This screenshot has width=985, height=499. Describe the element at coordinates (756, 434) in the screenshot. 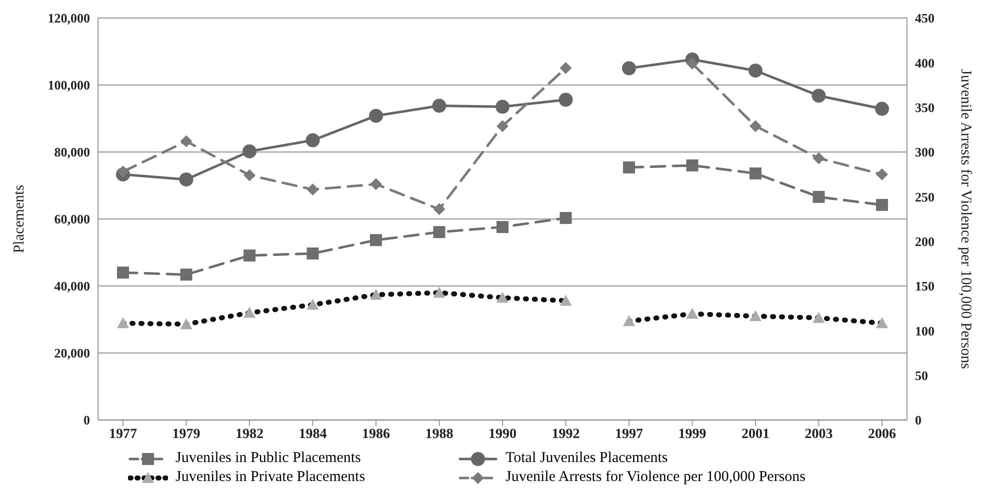

I see `x-tick-label: 2001` at that location.